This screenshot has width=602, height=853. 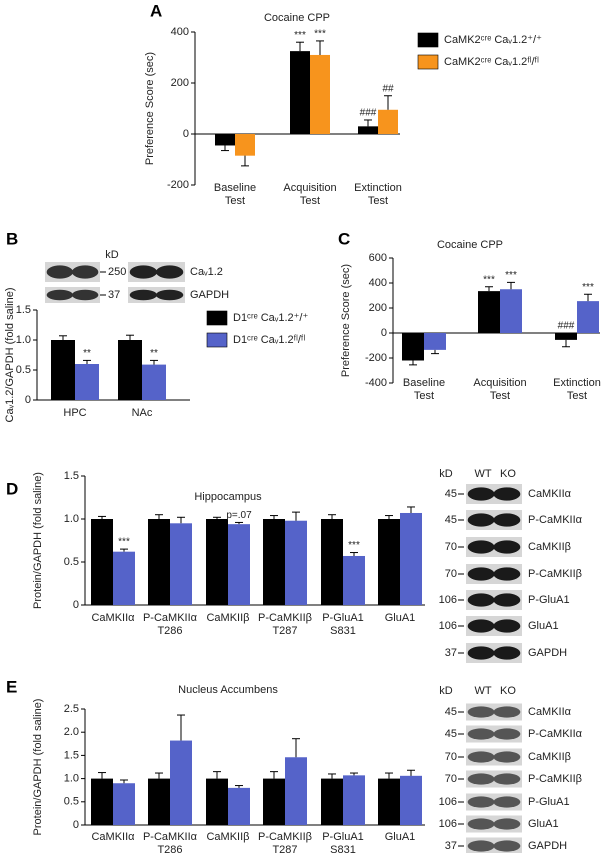 I want to click on x-tick-label: P-CaMKIIβ T287, so click(x=285, y=624).